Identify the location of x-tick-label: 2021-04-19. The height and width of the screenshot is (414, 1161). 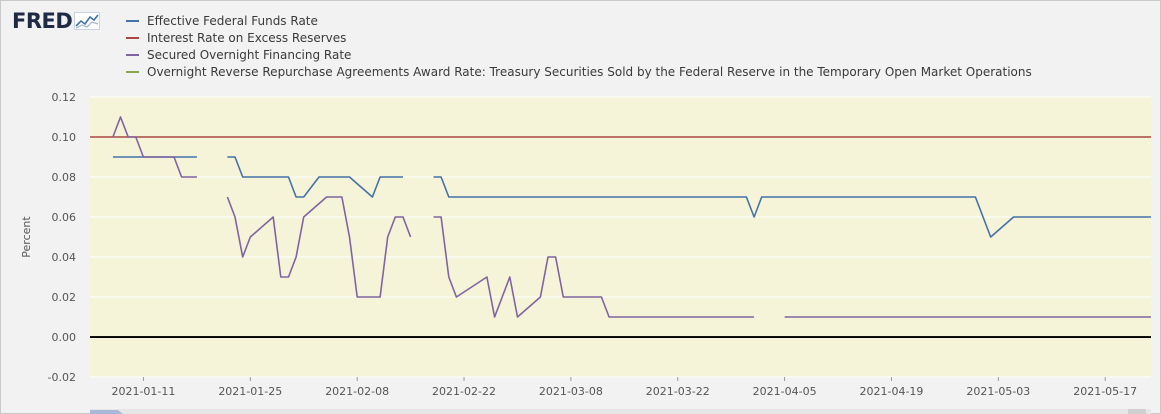
(892, 391).